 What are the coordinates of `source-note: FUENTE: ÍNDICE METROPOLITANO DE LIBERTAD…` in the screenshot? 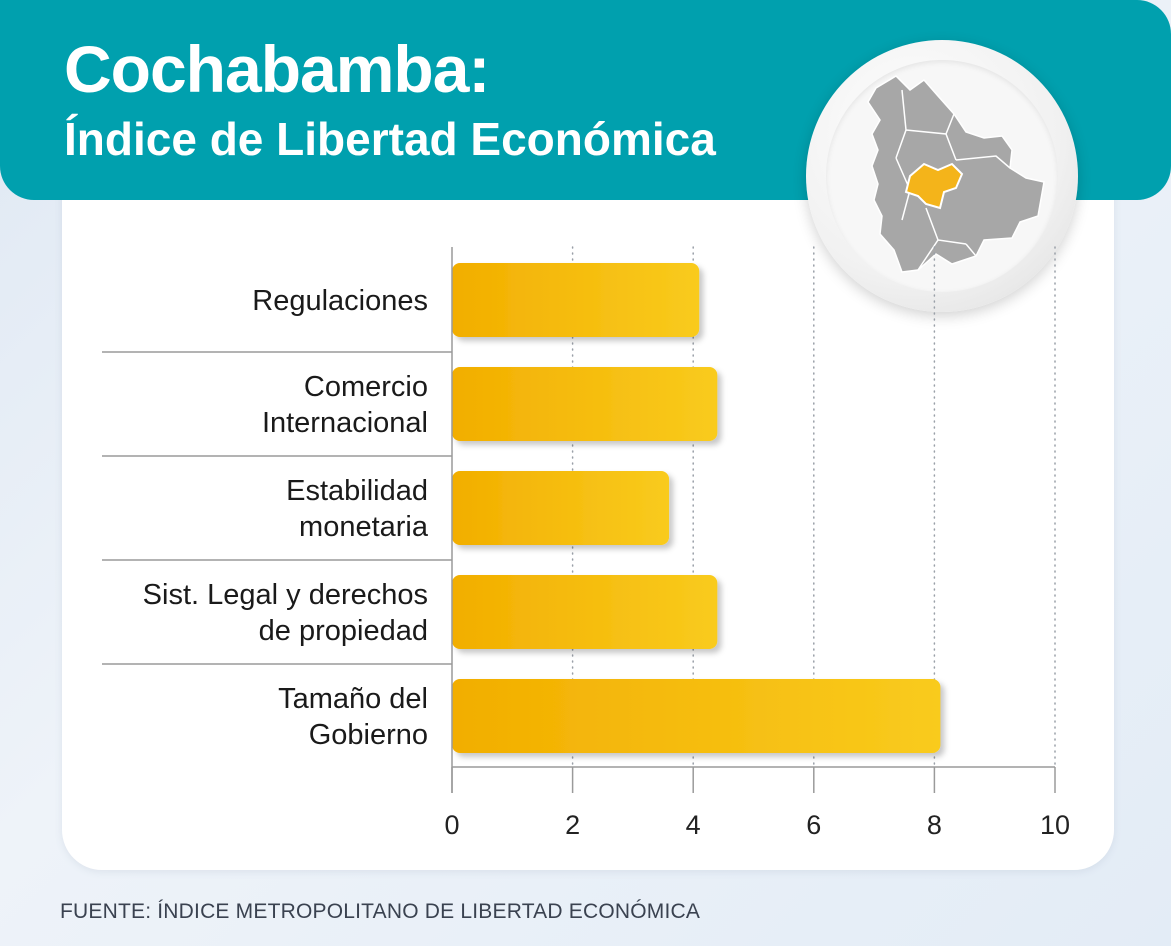 It's located at (380, 911).